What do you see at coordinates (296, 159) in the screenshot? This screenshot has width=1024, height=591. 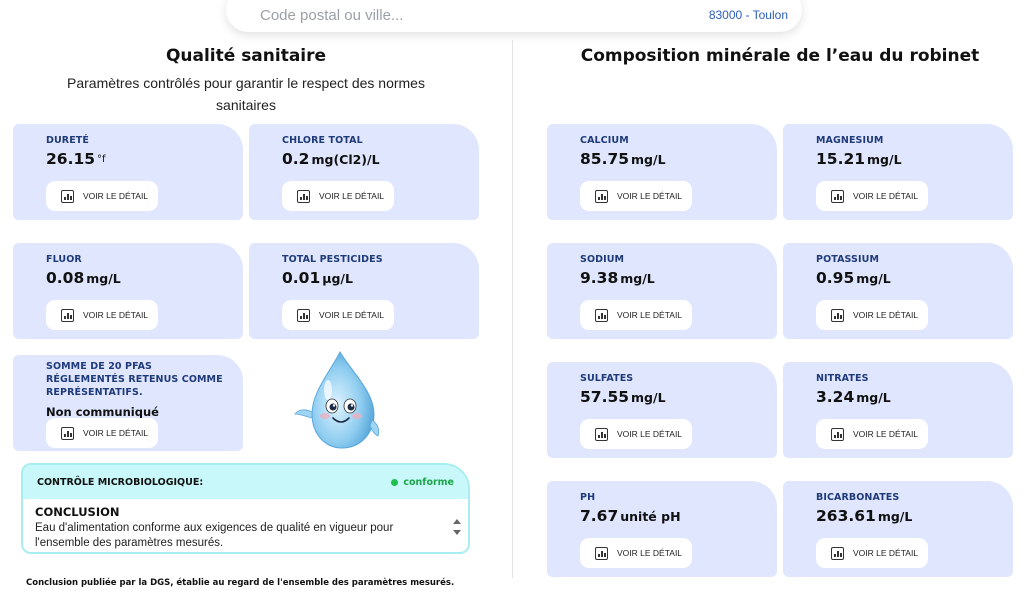 I see `card-value: 0.2` at bounding box center [296, 159].